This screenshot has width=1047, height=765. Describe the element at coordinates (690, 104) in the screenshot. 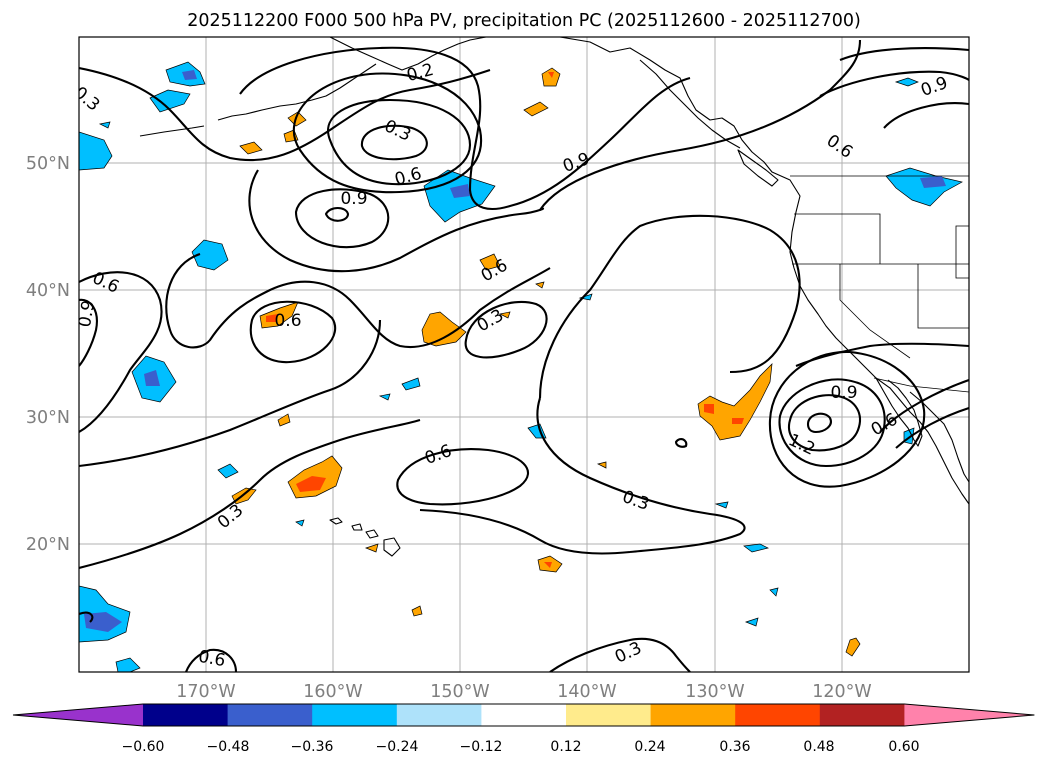

I see `panhandle-islands` at that location.